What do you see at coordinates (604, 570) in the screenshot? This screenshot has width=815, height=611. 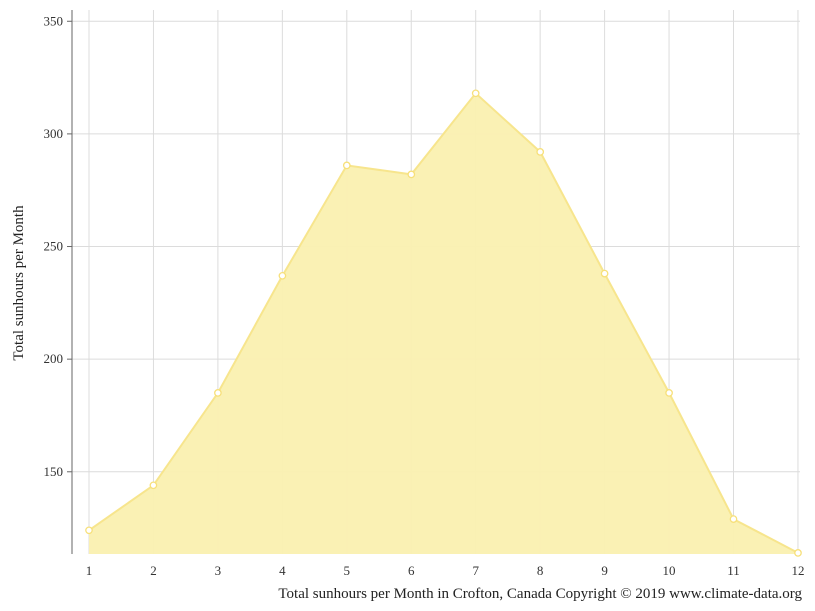 I see `x-tick-label-9: 9` at bounding box center [604, 570].